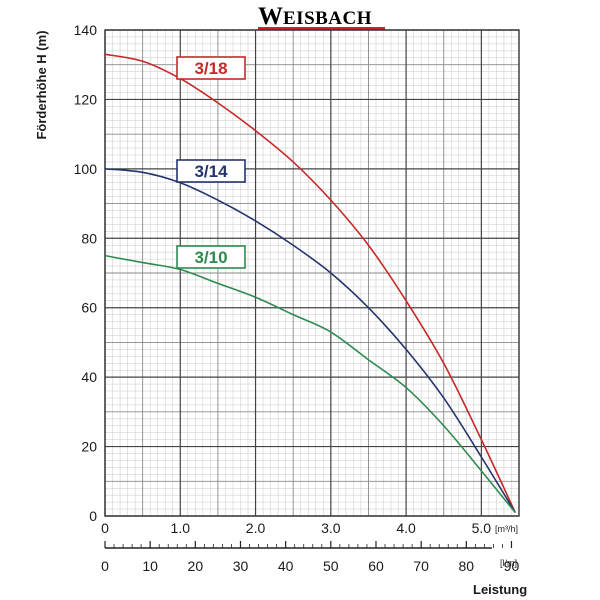 This screenshot has width=600, height=600. Describe the element at coordinates (506, 529) in the screenshot. I see `x-primary-unit: [m³/h]` at that location.